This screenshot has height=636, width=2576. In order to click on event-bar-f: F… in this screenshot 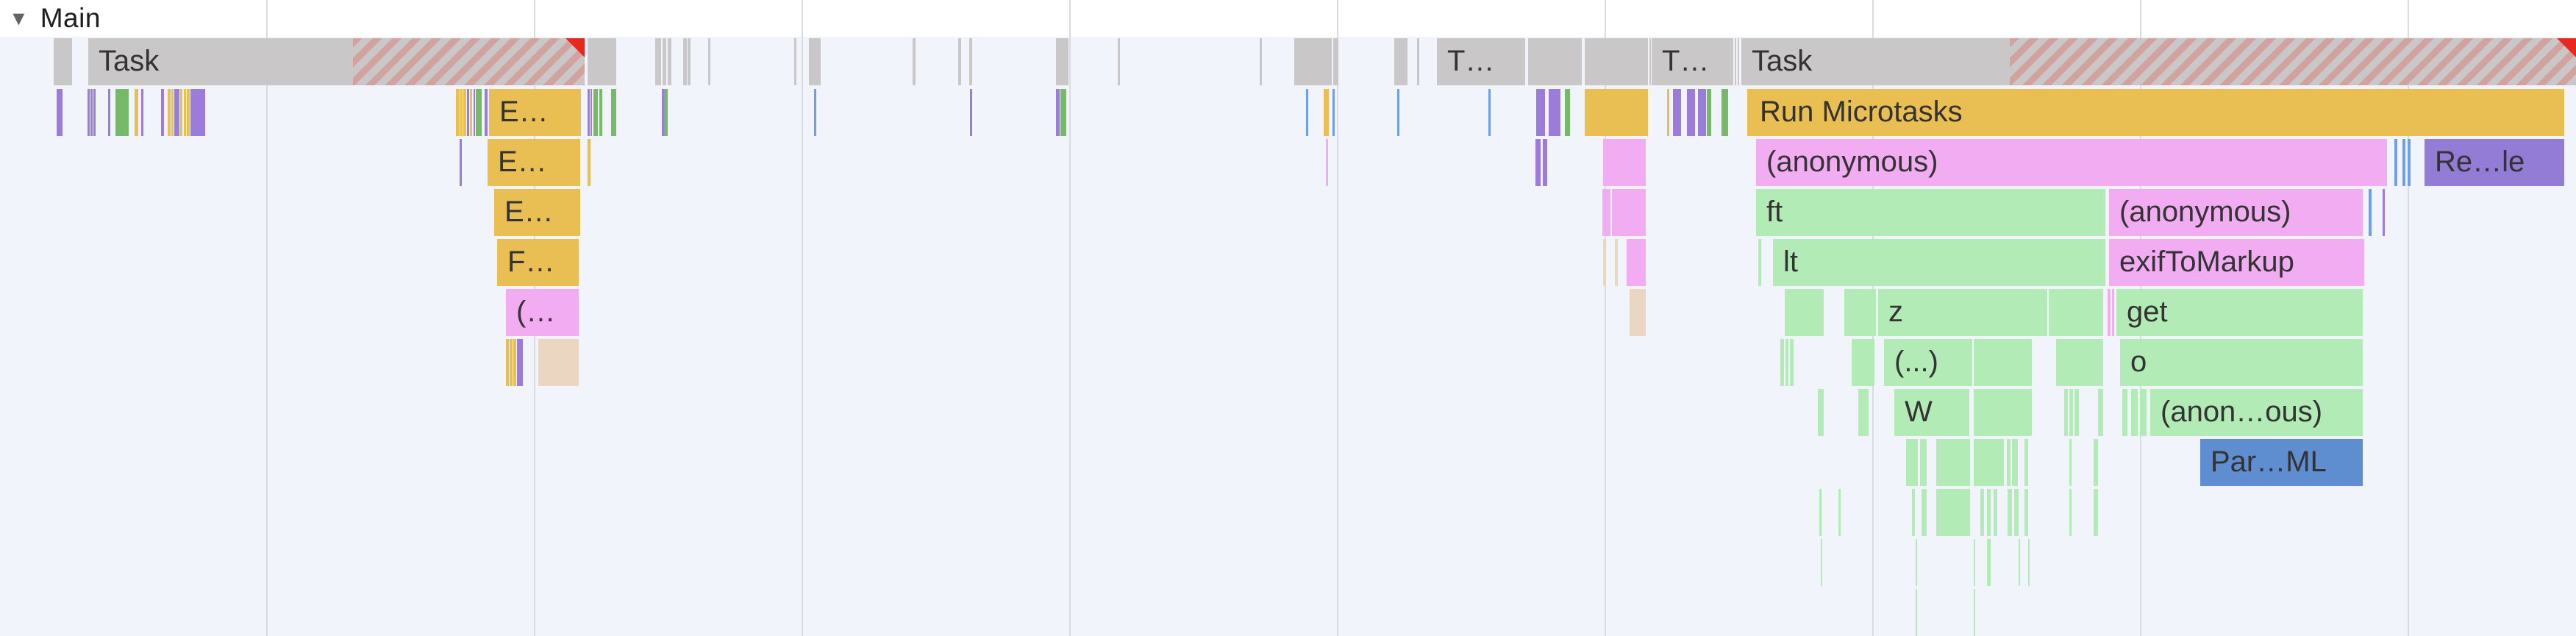, I will do `click(538, 262)`.